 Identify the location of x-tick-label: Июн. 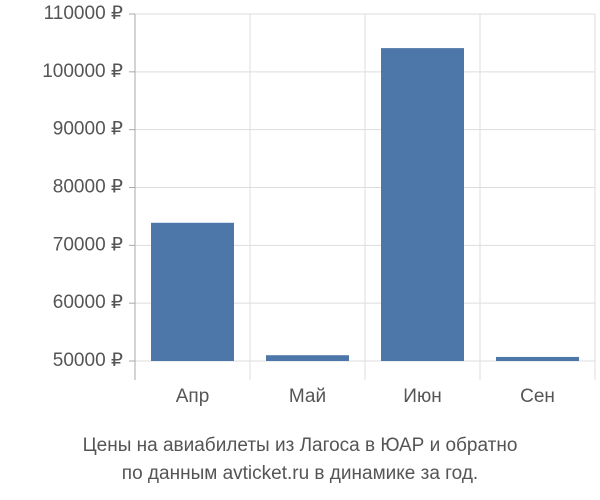
(422, 396).